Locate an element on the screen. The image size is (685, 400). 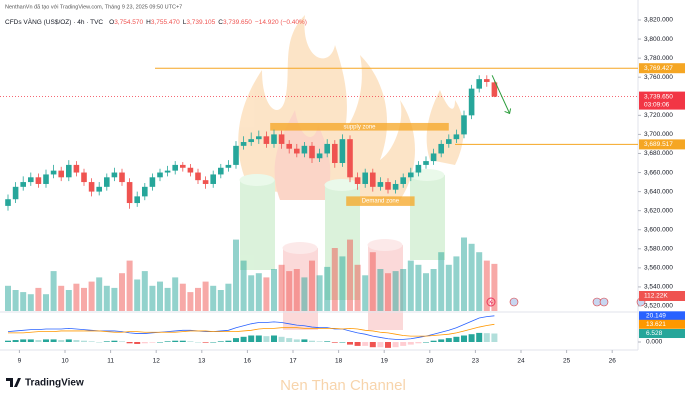
y-tick-label: 3,820.000 is located at coordinates (658, 20).